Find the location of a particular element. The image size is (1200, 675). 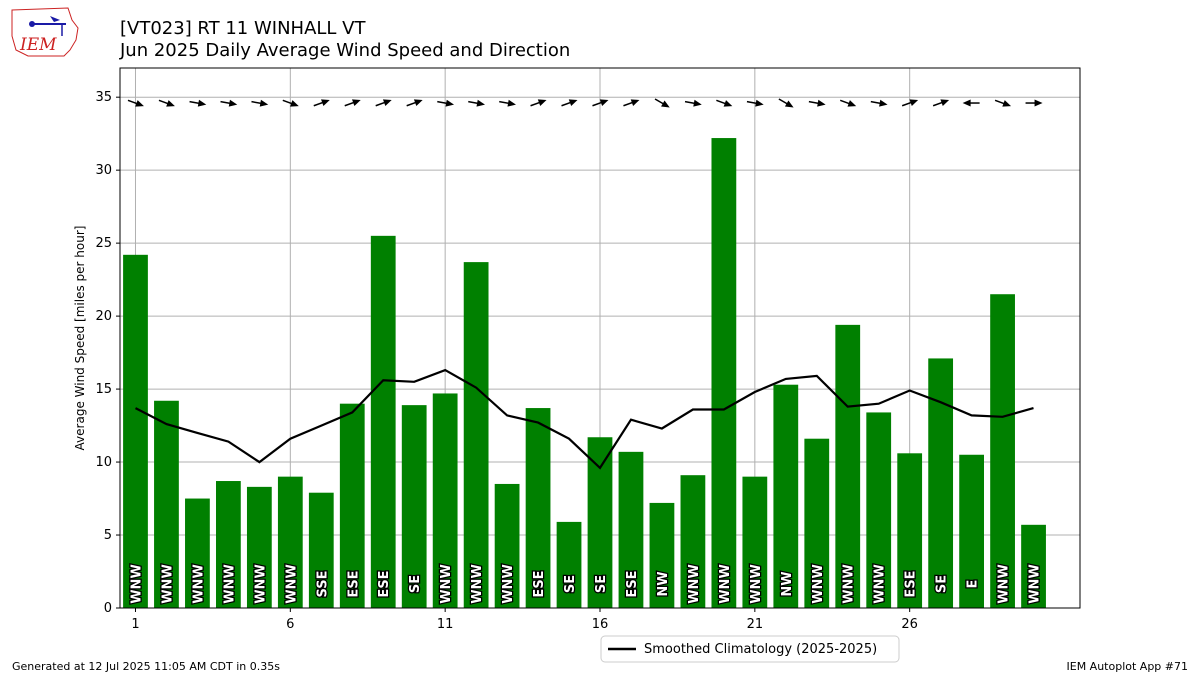

x-tick-label: 1 is located at coordinates (135, 624).